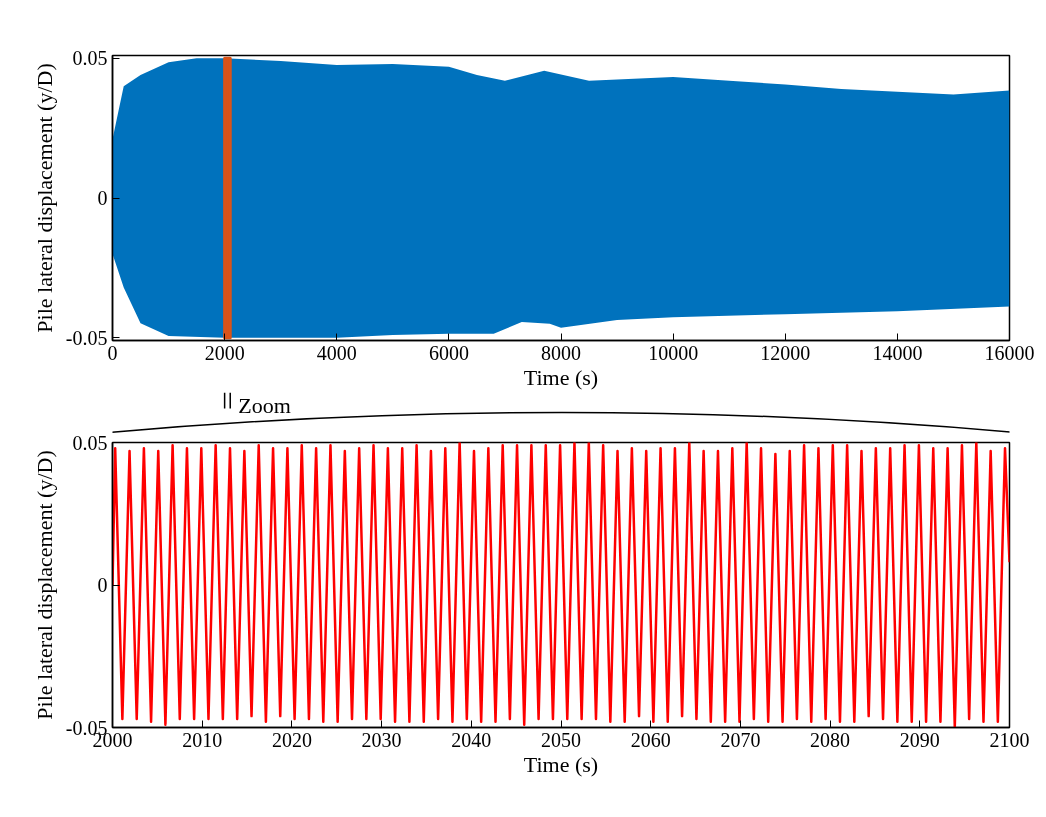 The height and width of the screenshot is (817, 1046). I want to click on x-tick-label: 2050, so click(561, 739).